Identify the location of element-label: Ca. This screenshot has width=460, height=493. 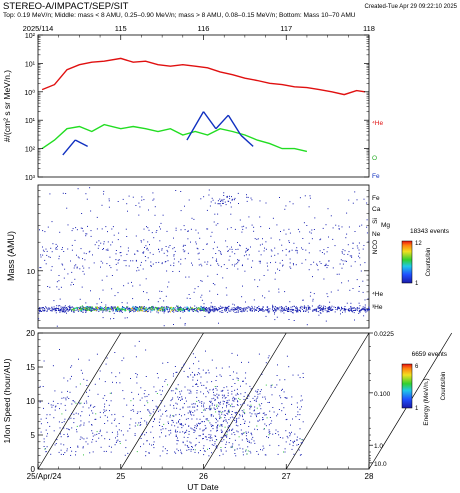
(376, 209).